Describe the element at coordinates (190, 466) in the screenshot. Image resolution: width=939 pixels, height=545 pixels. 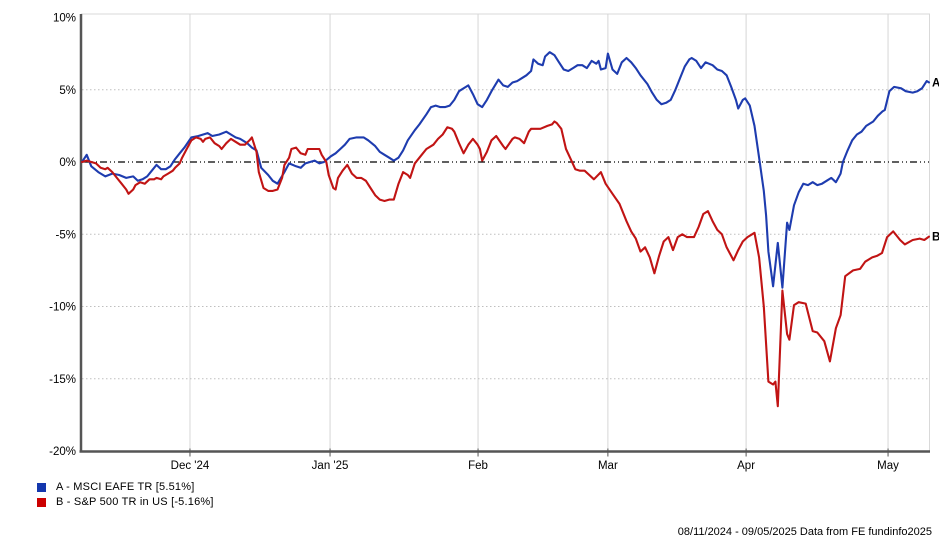
I see `x-tick-label: Dec '24` at that location.